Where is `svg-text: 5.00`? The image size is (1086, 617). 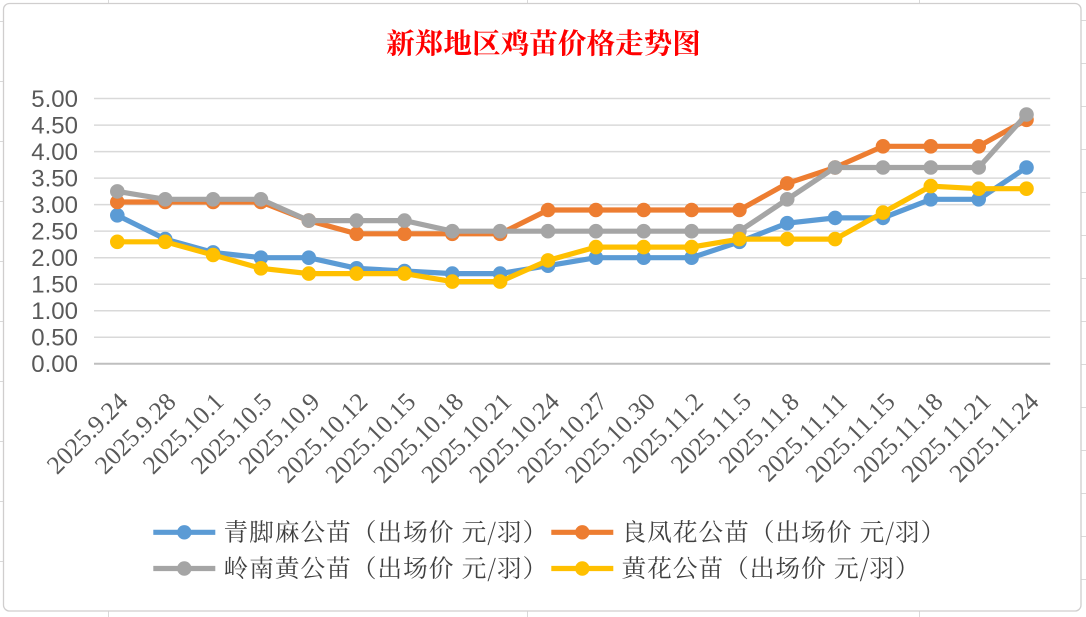
svg-text: 5.00 is located at coordinates (54, 99).